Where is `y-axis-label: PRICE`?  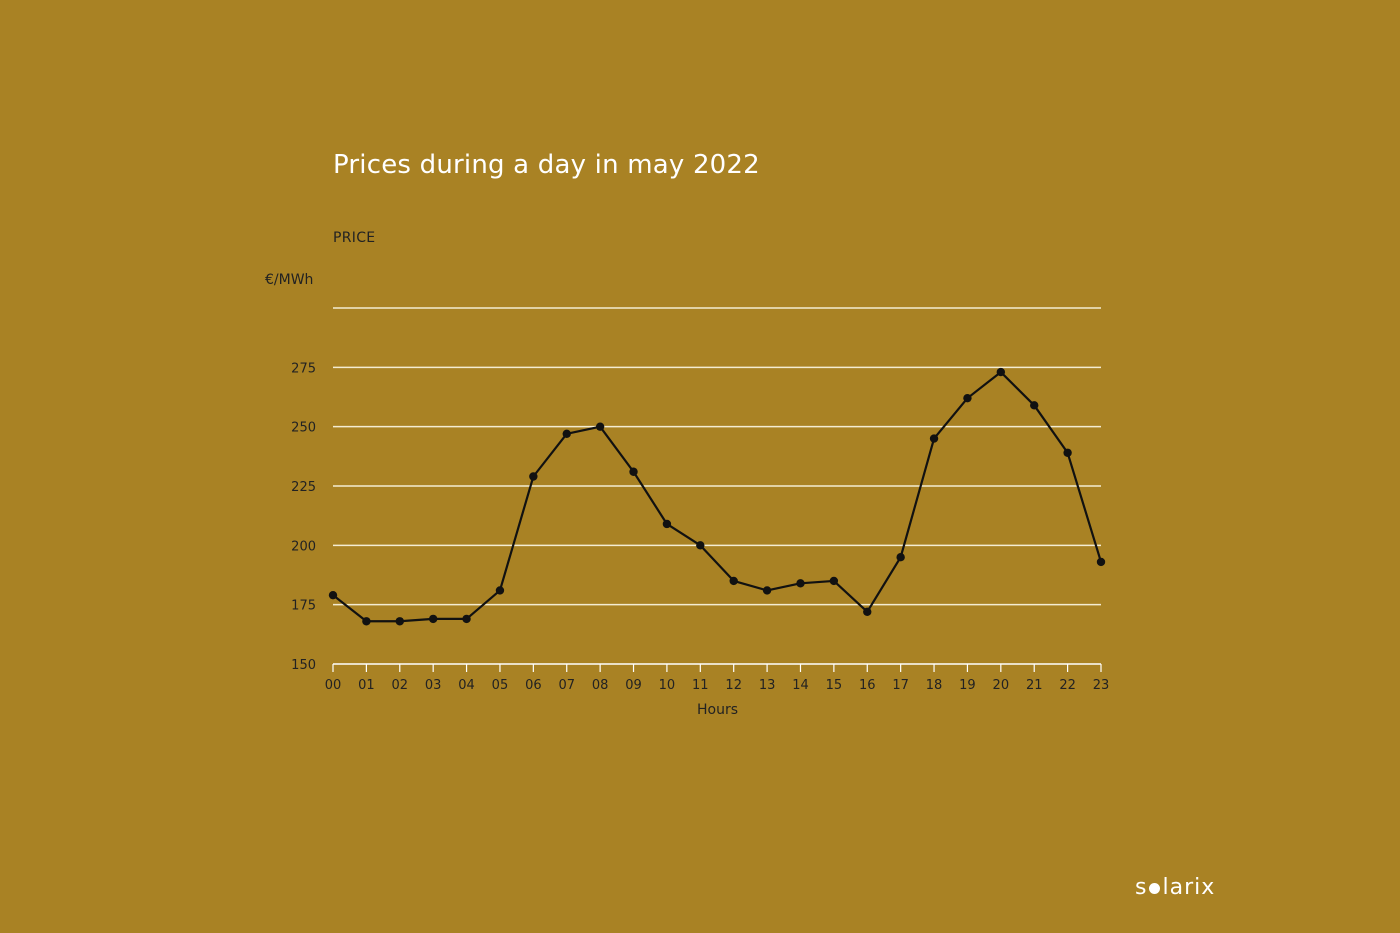
y-axis-label: PRICE is located at coordinates (354, 238).